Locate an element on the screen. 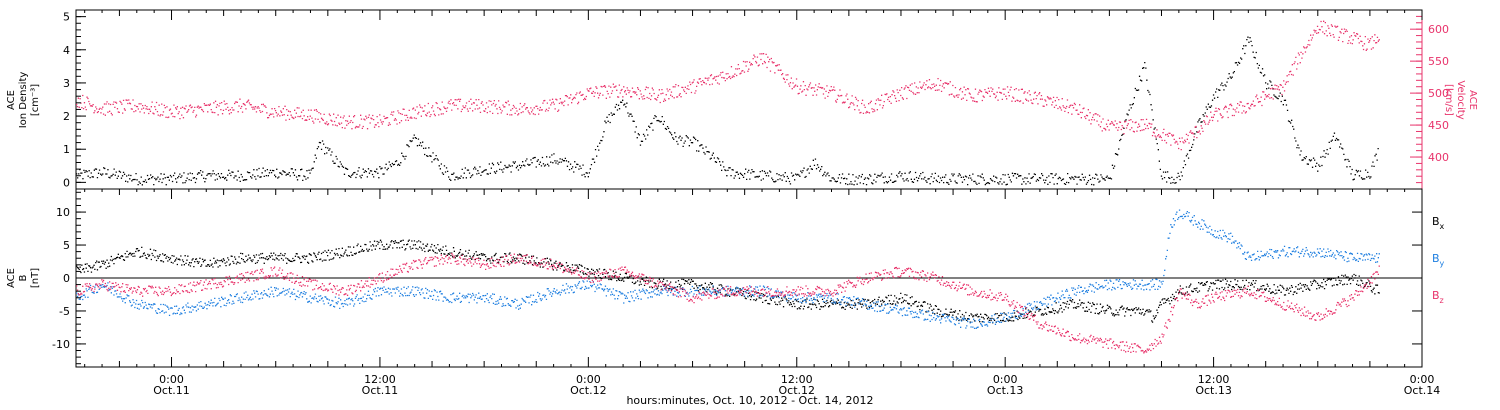  velocity-axis-title-line3: [km/s] is located at coordinates (1448, 100).